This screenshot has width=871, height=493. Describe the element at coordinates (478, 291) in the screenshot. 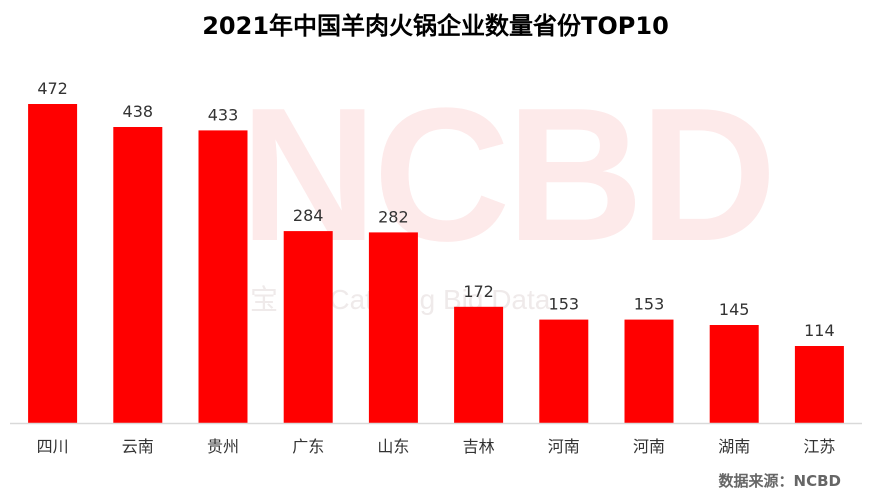

I see `data-label-5: 172` at that location.